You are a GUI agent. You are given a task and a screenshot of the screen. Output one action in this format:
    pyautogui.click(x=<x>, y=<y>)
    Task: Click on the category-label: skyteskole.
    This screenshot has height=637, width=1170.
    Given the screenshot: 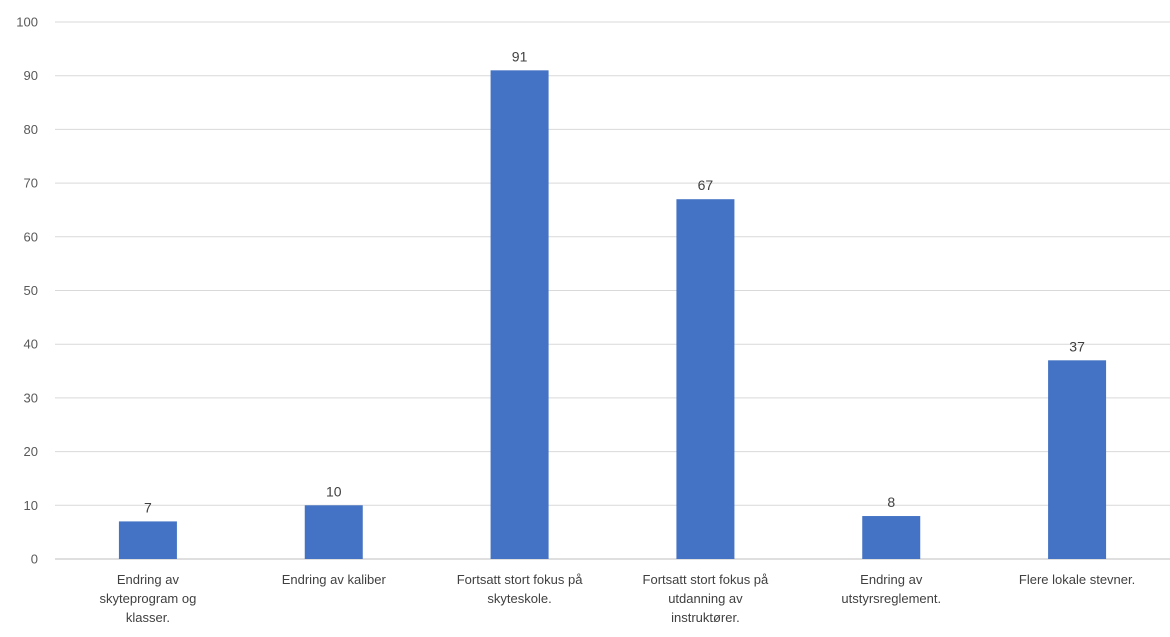 What is the action you would take?
    pyautogui.click(x=519, y=598)
    